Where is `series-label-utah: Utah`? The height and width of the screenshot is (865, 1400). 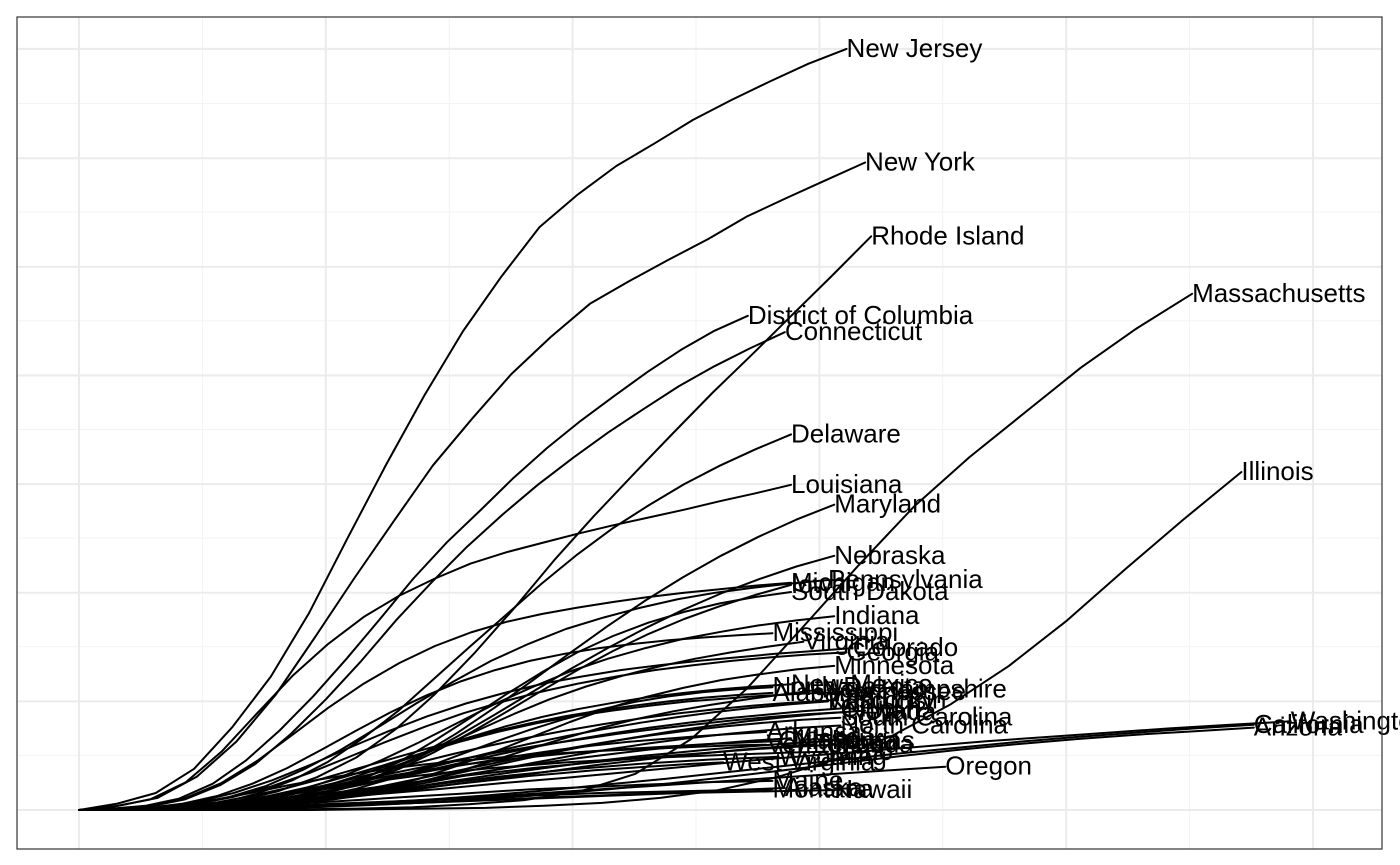 series-label-utah: Utah is located at coordinates (892, 710).